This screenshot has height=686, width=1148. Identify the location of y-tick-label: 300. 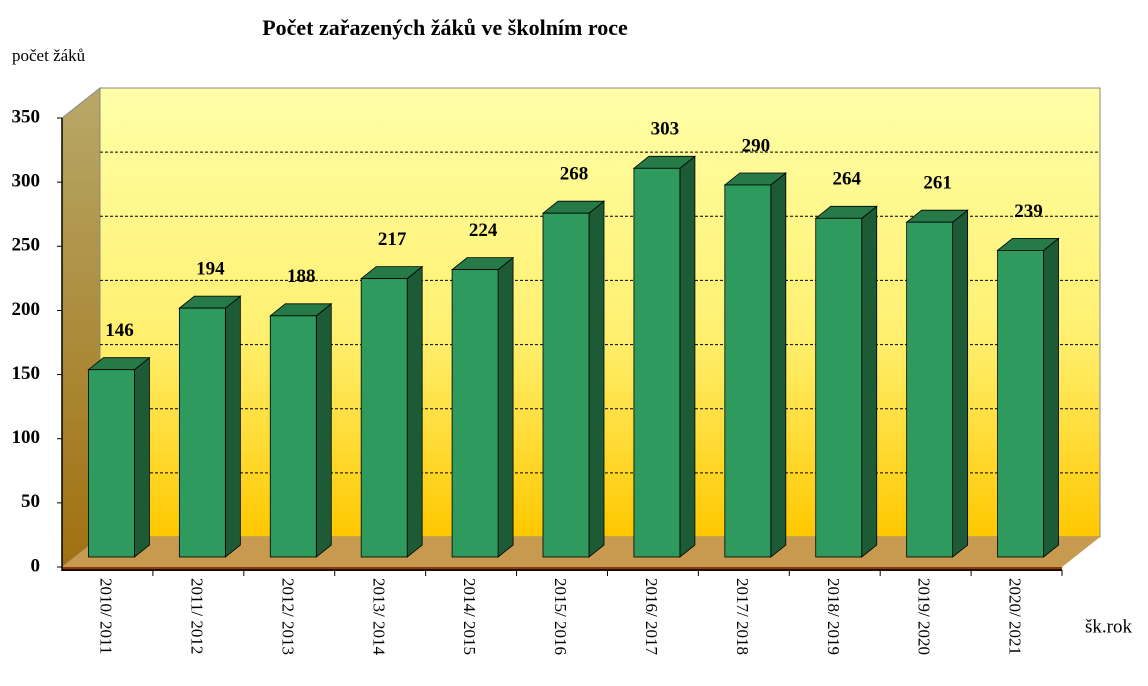
(26, 181).